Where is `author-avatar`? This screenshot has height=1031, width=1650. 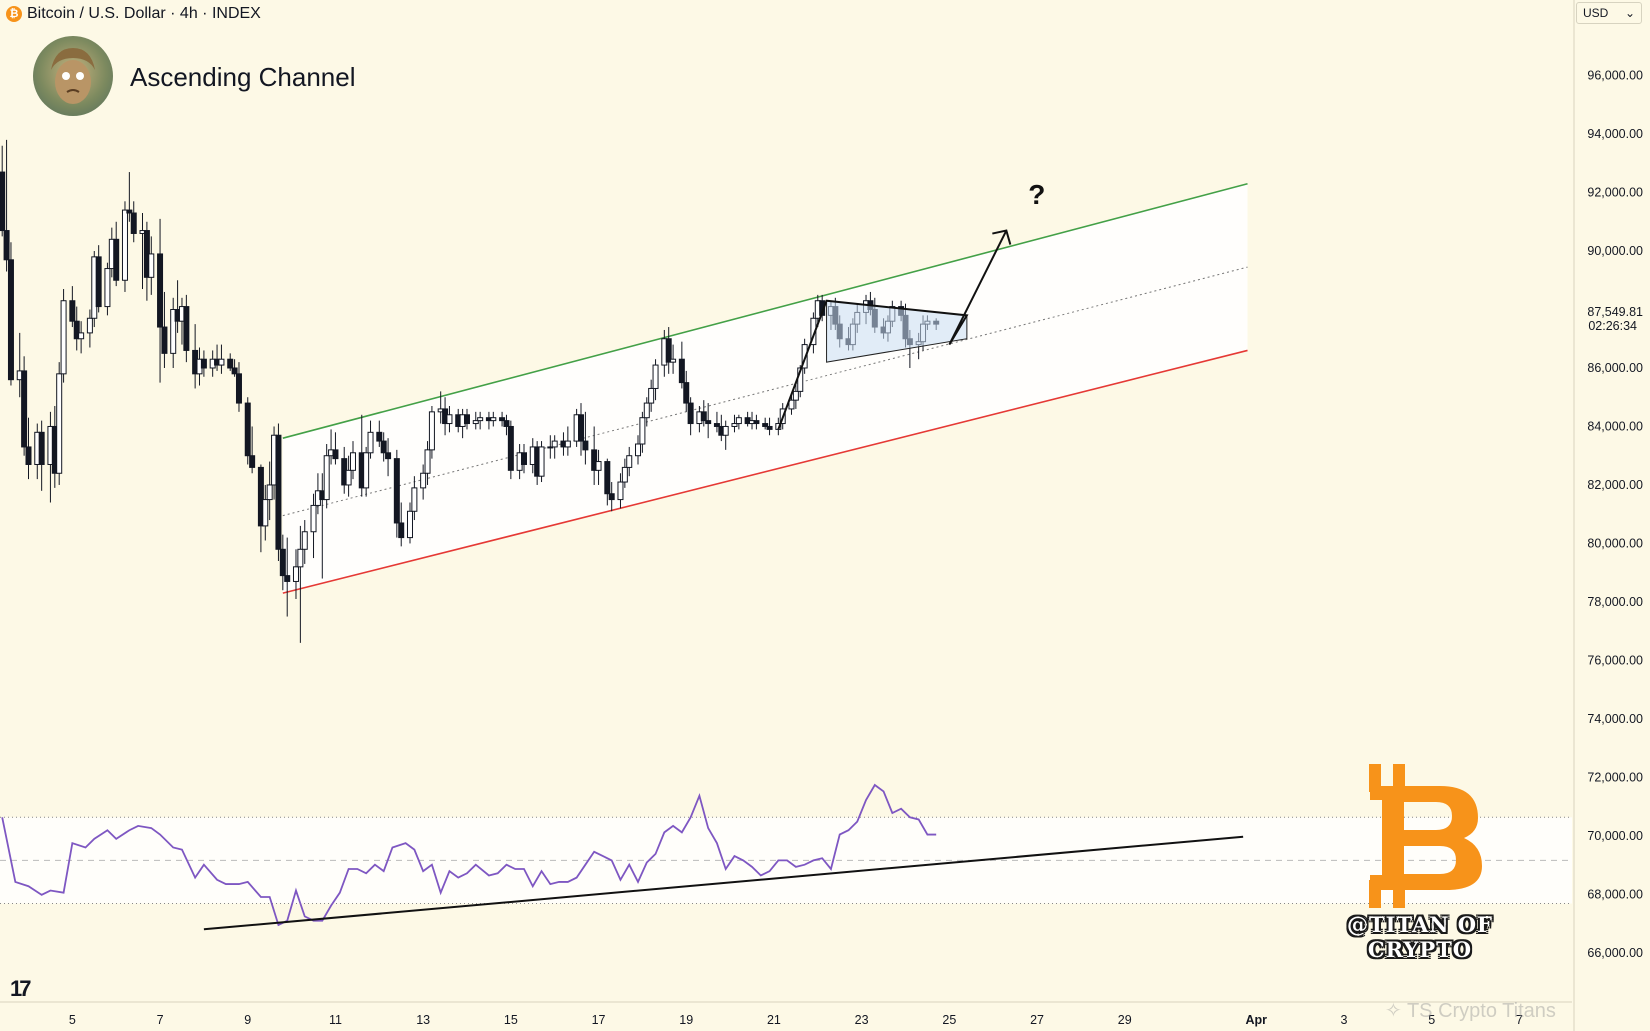 author-avatar is located at coordinates (73, 76).